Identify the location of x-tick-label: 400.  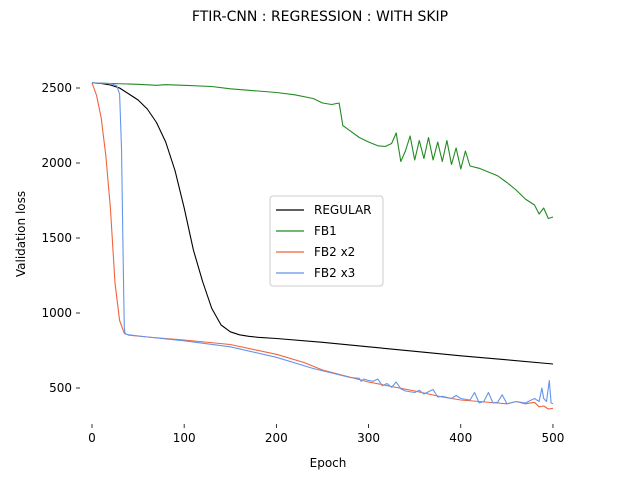
(460, 438).